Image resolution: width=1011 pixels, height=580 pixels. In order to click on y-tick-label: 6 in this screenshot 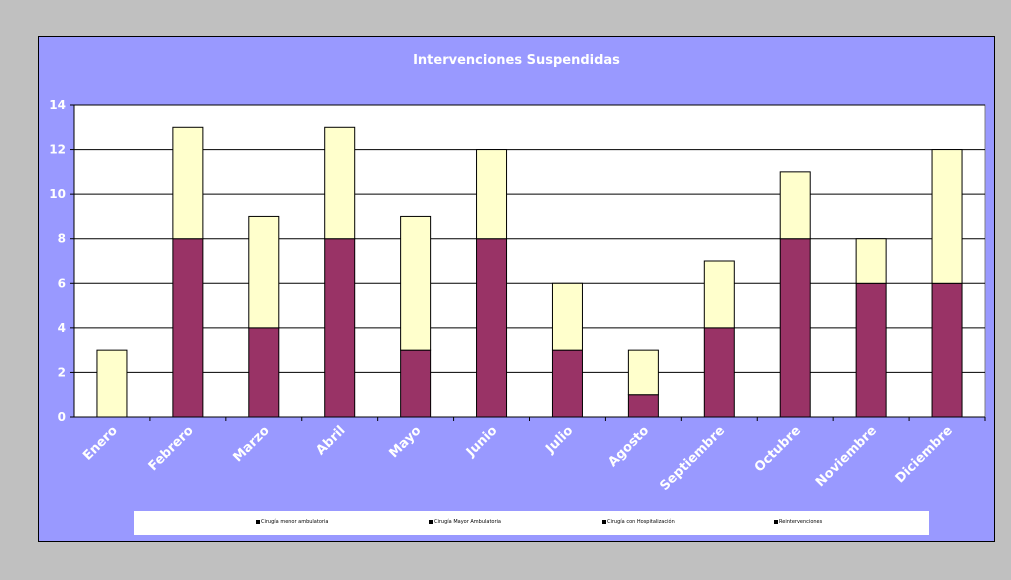, I will do `click(62, 283)`.